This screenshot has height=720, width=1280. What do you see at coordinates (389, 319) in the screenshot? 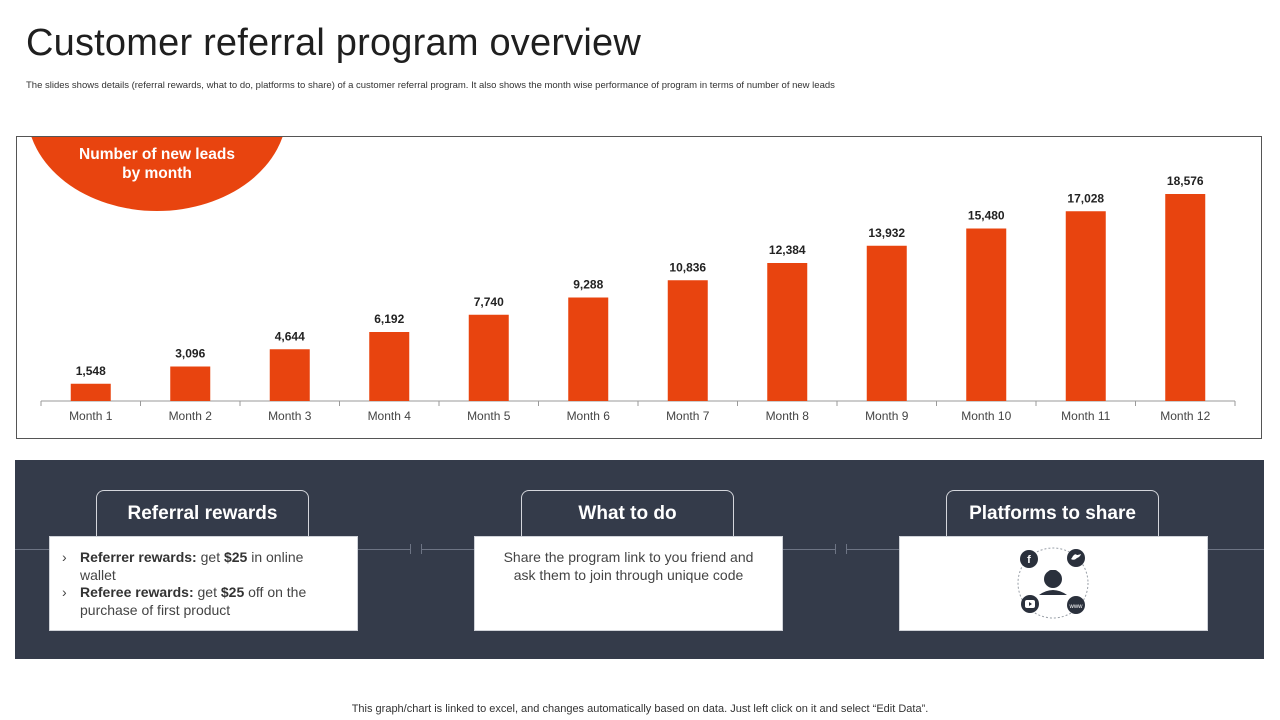
I see `bar-value-label: 6,192` at bounding box center [389, 319].